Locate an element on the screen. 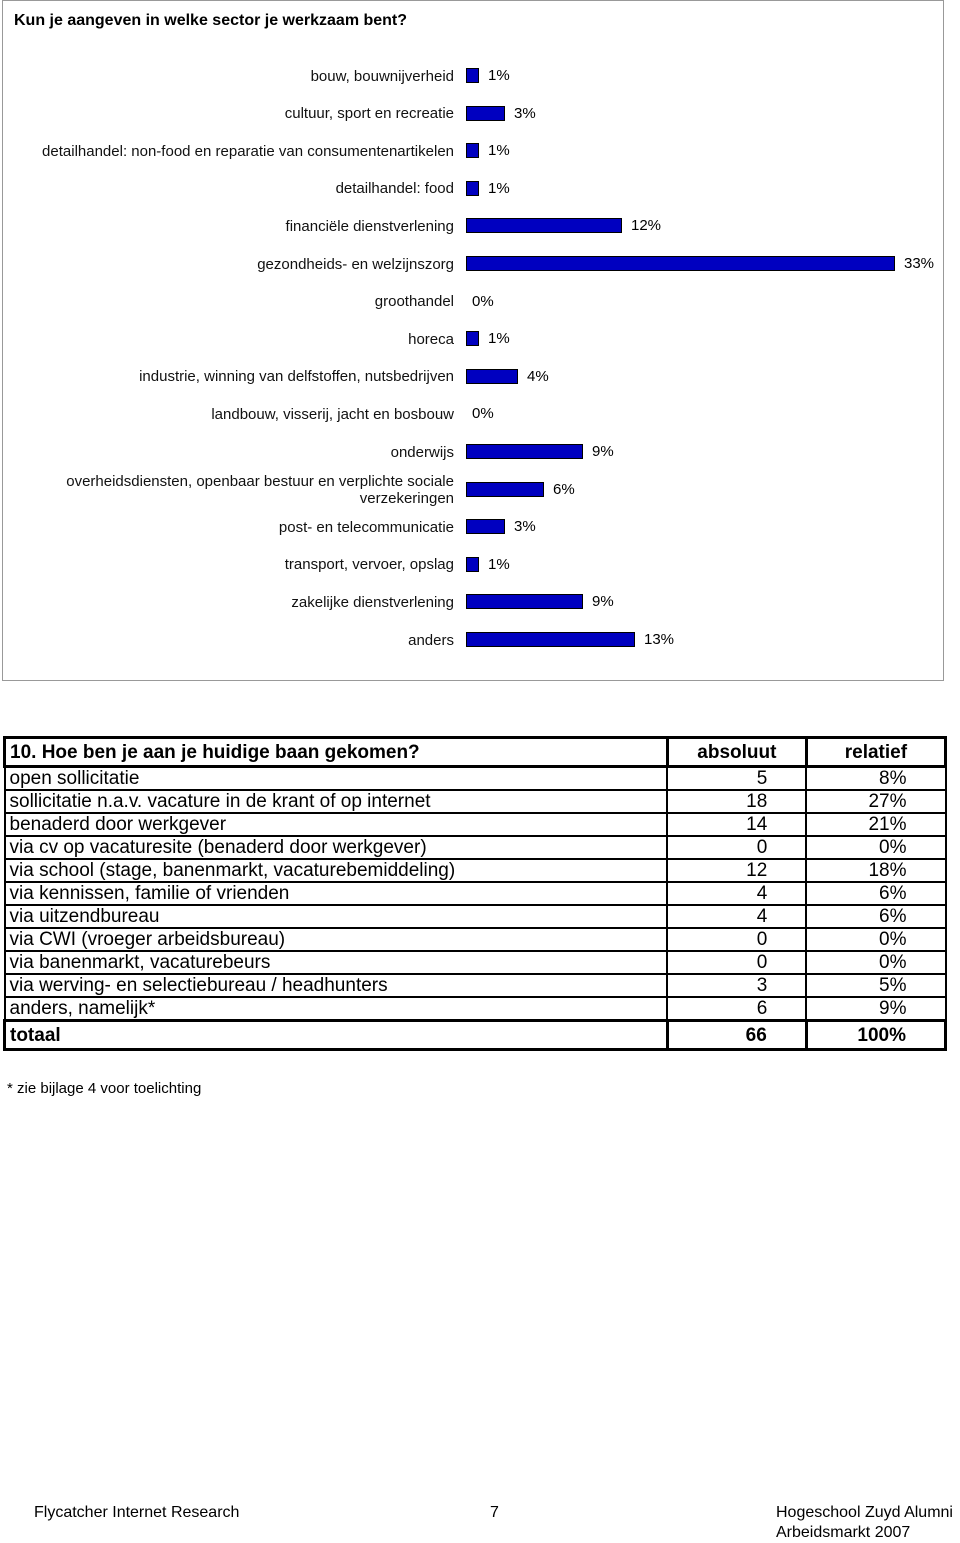  table-cell: 5 is located at coordinates (737, 778).